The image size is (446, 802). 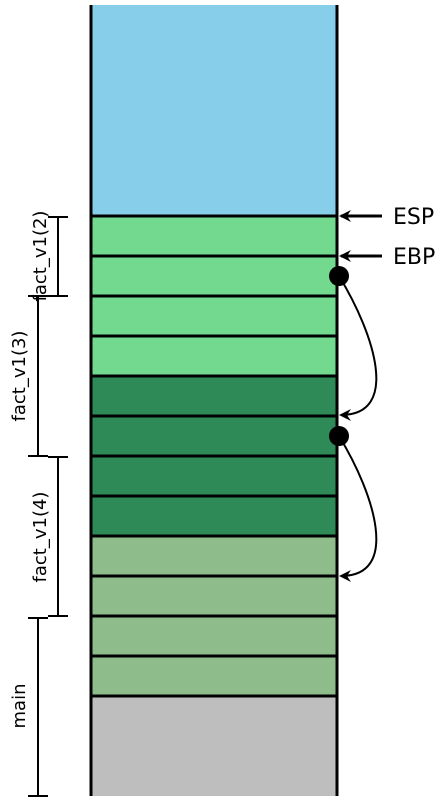 What do you see at coordinates (214, 746) in the screenshot?
I see `main-frame-region` at bounding box center [214, 746].